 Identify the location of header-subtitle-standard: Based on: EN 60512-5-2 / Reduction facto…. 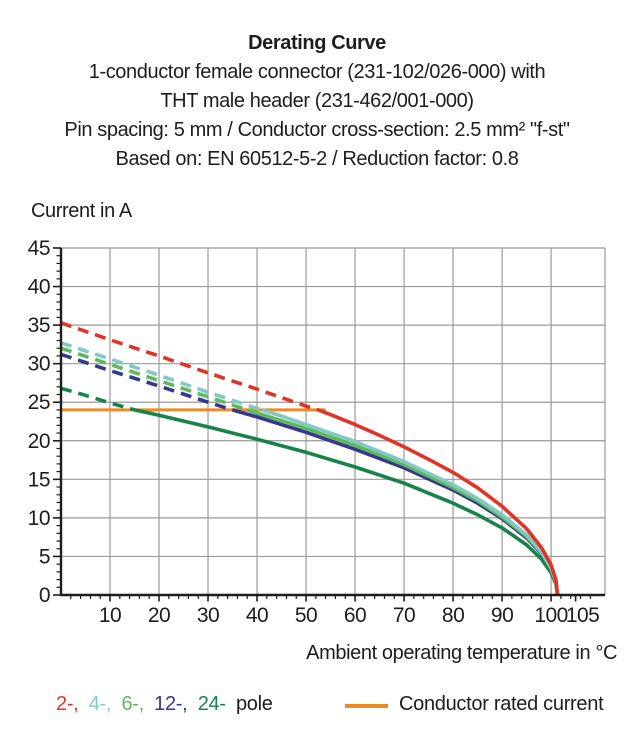
(317, 159).